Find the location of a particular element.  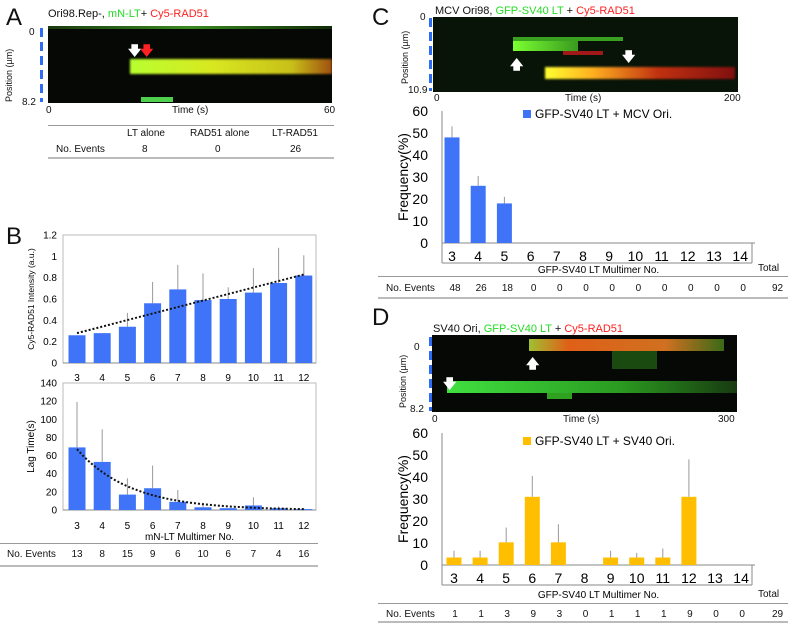

table-cell: 9 is located at coordinates (152, 554).